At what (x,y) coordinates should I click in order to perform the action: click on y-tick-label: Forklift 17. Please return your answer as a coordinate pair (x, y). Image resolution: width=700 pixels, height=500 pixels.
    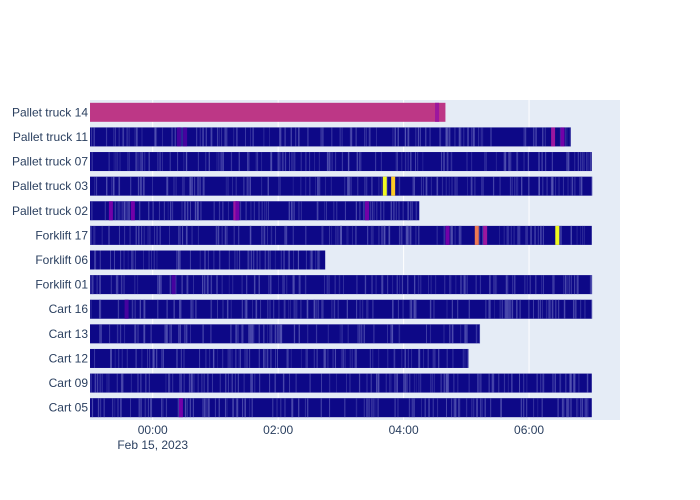
    Looking at the image, I should click on (61, 235).